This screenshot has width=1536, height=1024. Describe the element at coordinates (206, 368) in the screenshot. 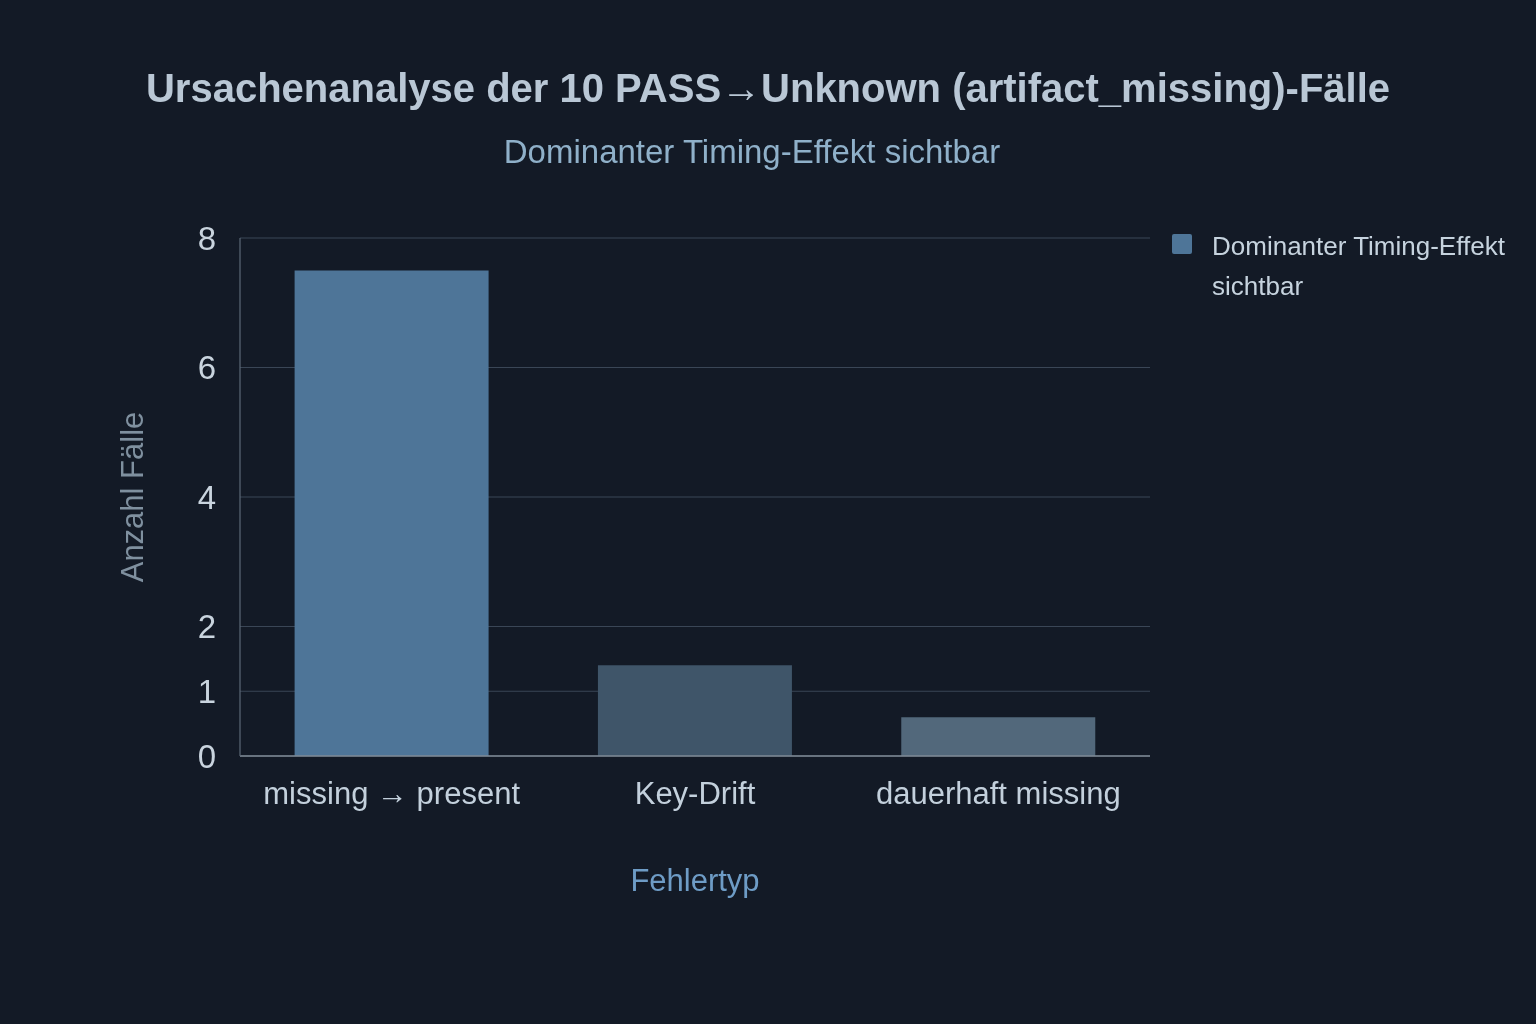

I see `y-tick-label: 6` at that location.